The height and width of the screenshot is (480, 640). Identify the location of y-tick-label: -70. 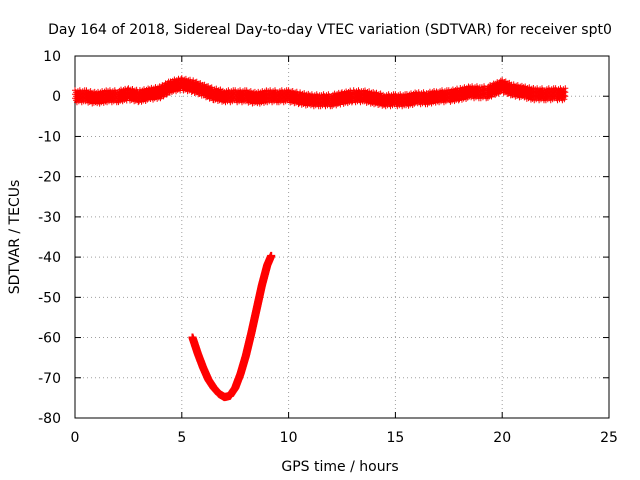
(49, 379).